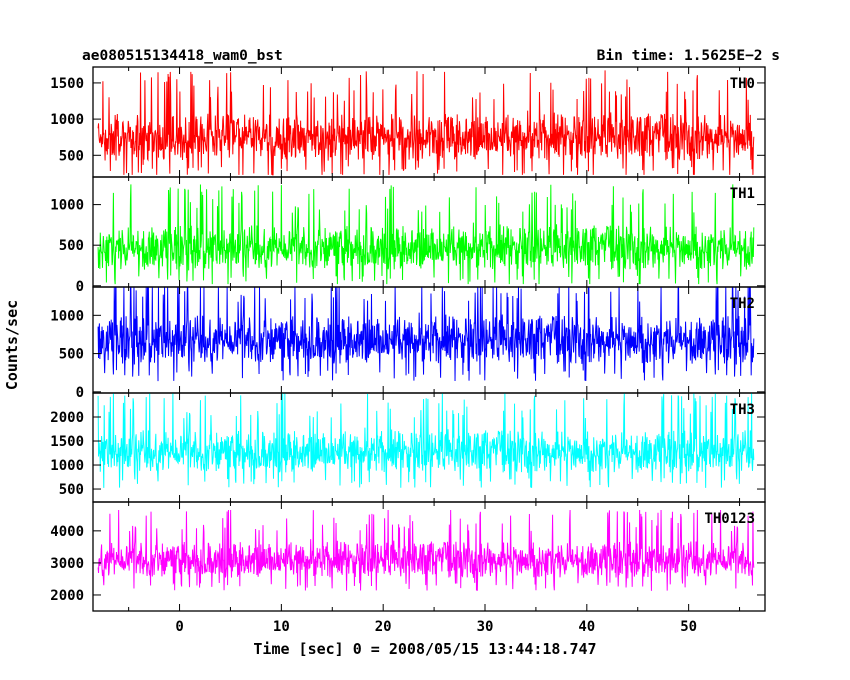  What do you see at coordinates (742, 410) in the screenshot?
I see `panel-label-th3: TH3` at bounding box center [742, 410].